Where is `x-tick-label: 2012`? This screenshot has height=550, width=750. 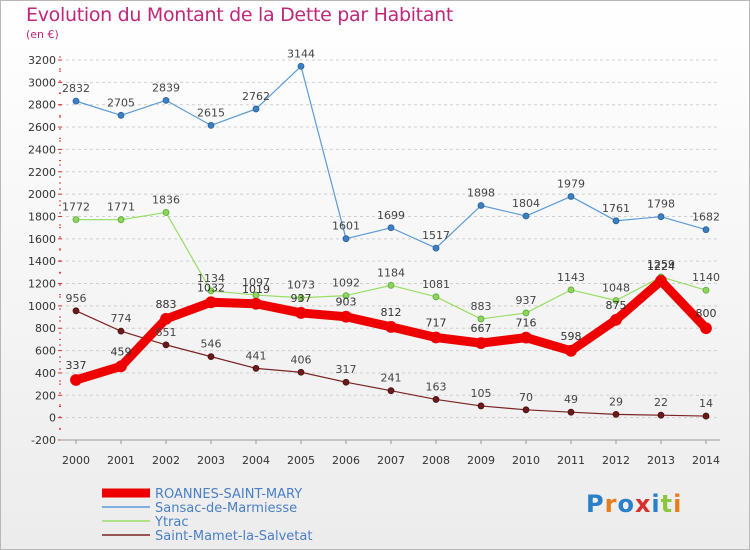
x-tick-label: 2012 is located at coordinates (616, 460).